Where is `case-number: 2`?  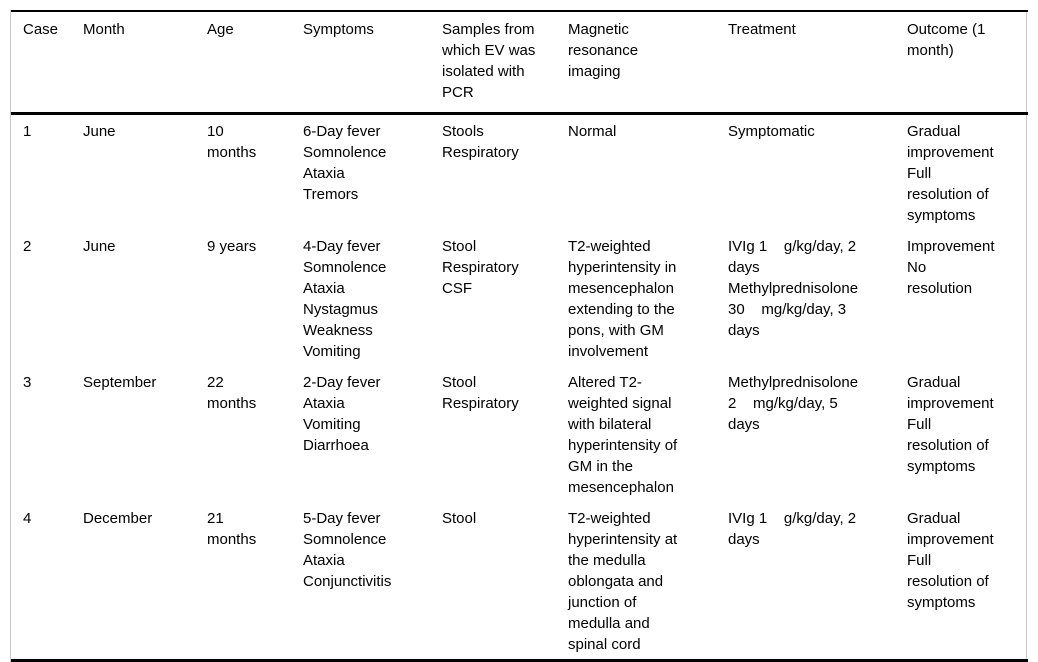
case-number: 2 is located at coordinates (27, 246).